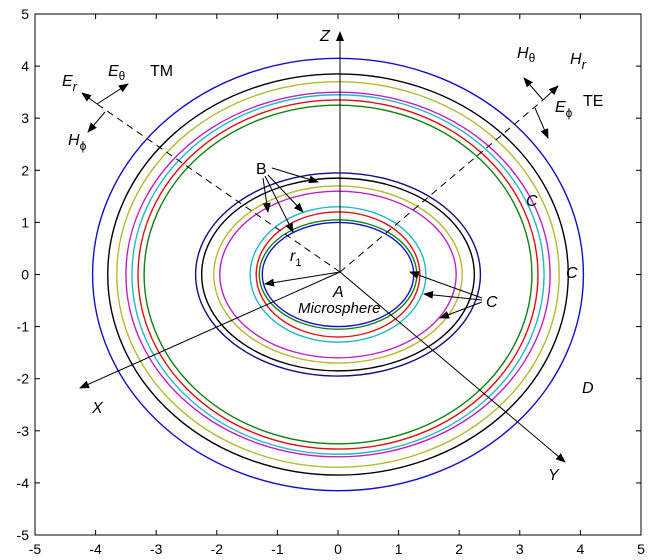  I want to click on x-tick-label: -2, so click(217, 549).